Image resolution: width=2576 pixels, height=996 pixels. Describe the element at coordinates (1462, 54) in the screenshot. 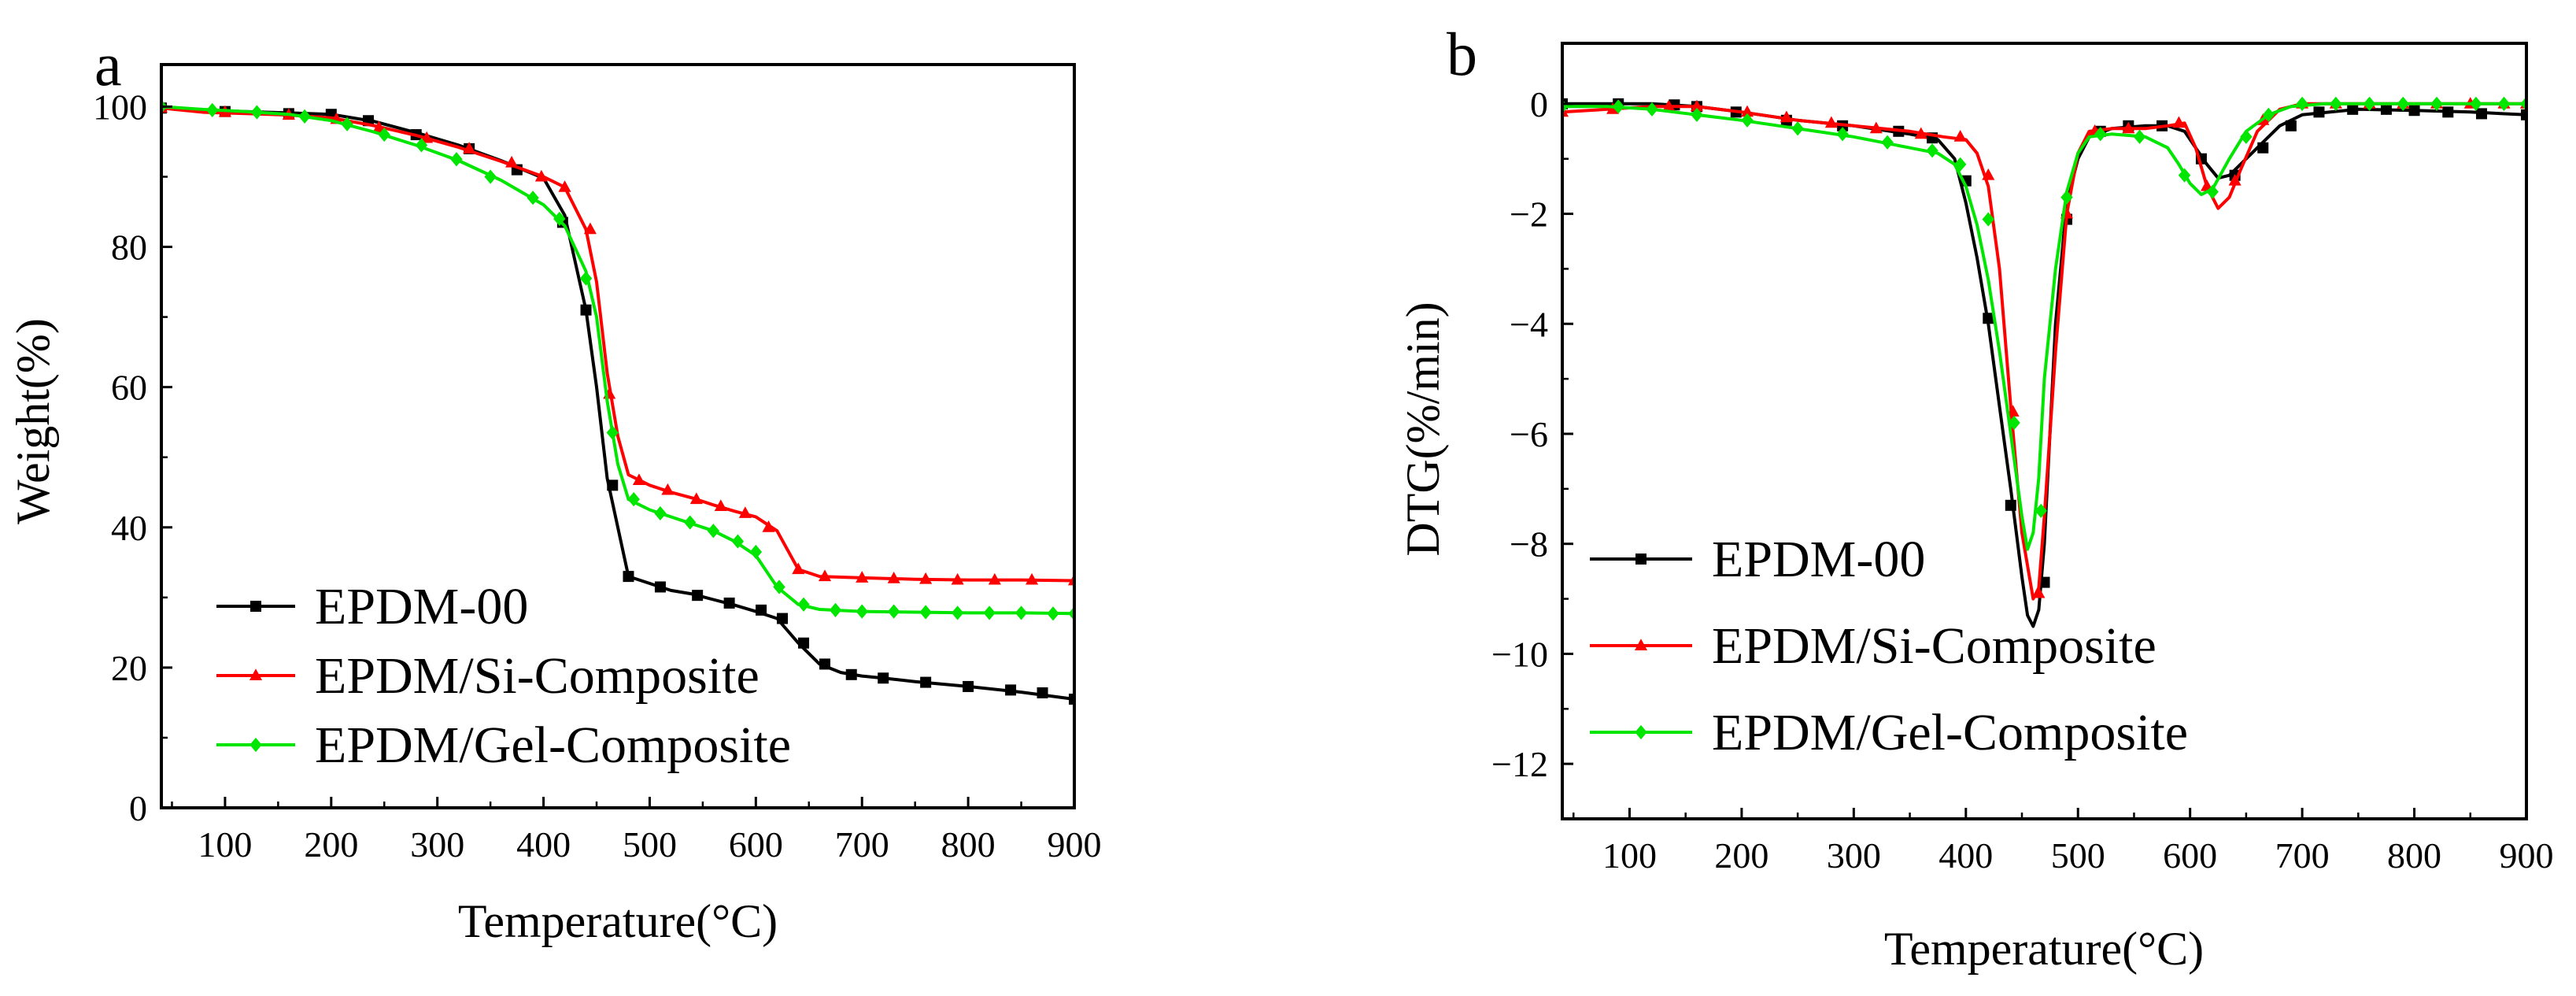

I see `panel-label: b` at that location.